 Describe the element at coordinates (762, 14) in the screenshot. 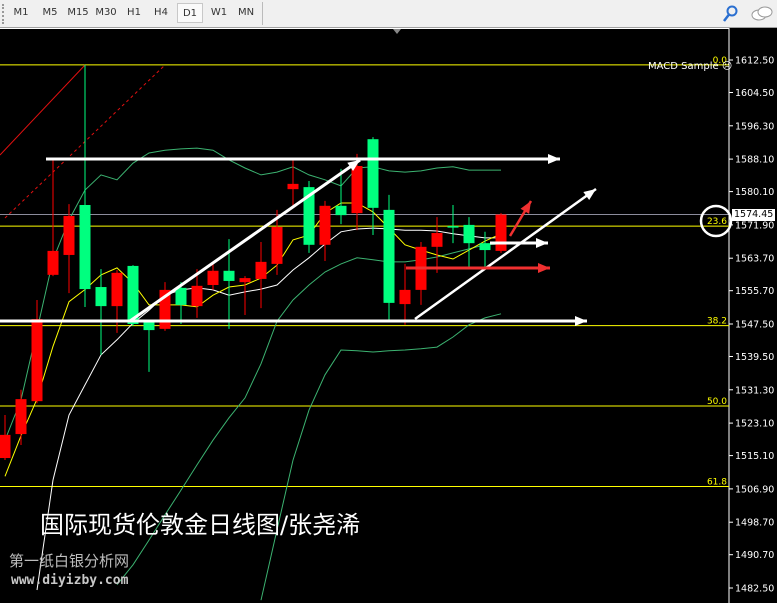

I see `chat-icon` at that location.